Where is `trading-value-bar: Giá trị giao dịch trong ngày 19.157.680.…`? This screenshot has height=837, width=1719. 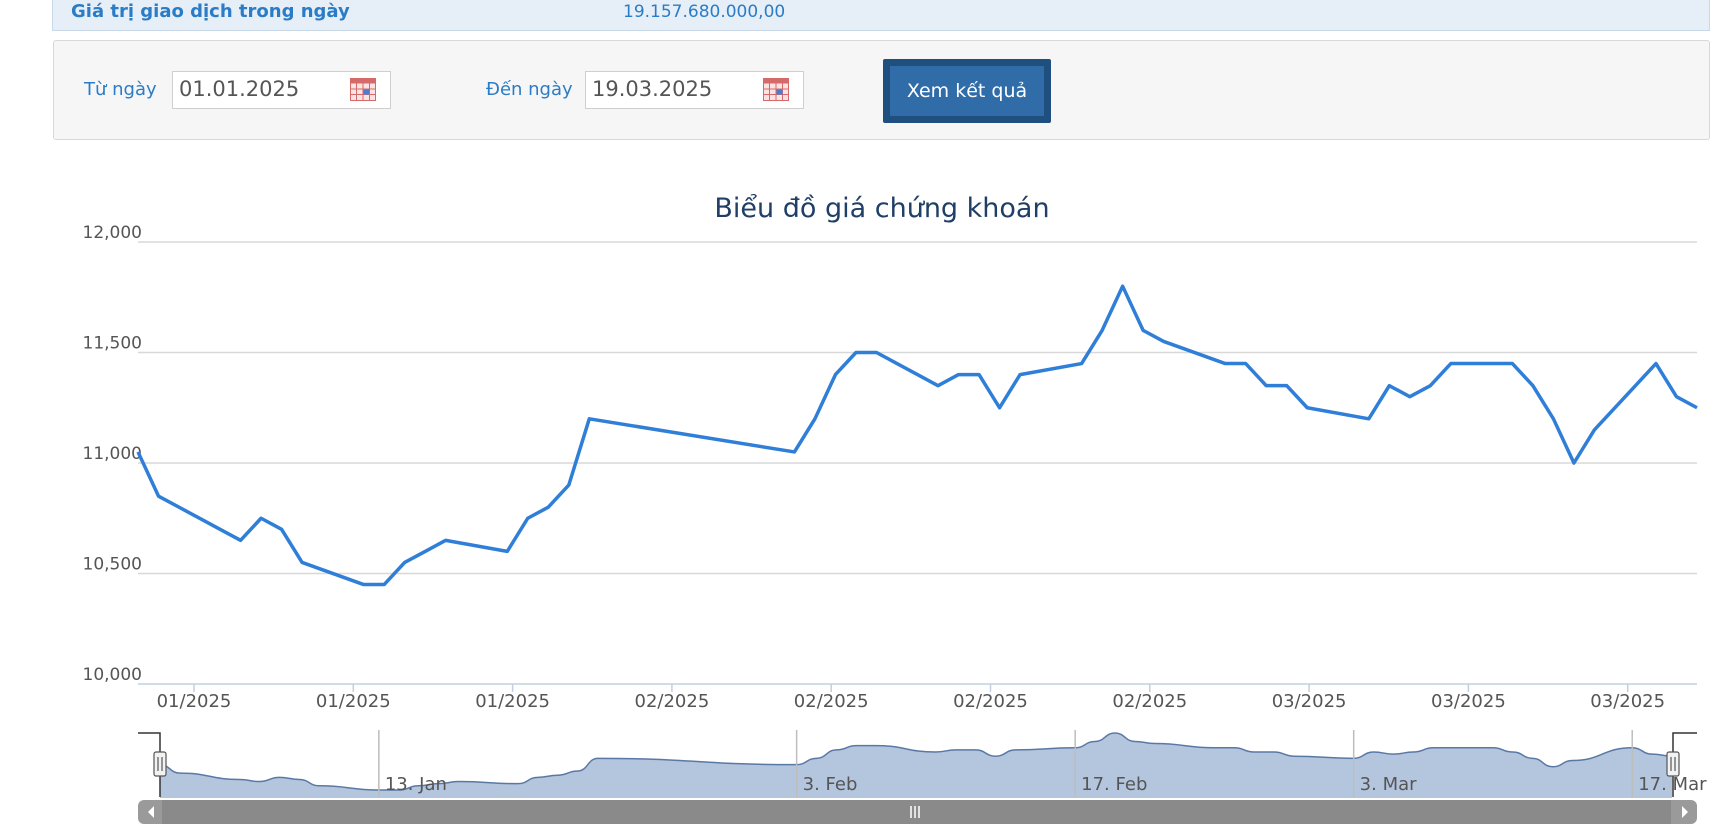 trading-value-bar: Giá trị giao dịch trong ngày 19.157.680.… is located at coordinates (881, 15).